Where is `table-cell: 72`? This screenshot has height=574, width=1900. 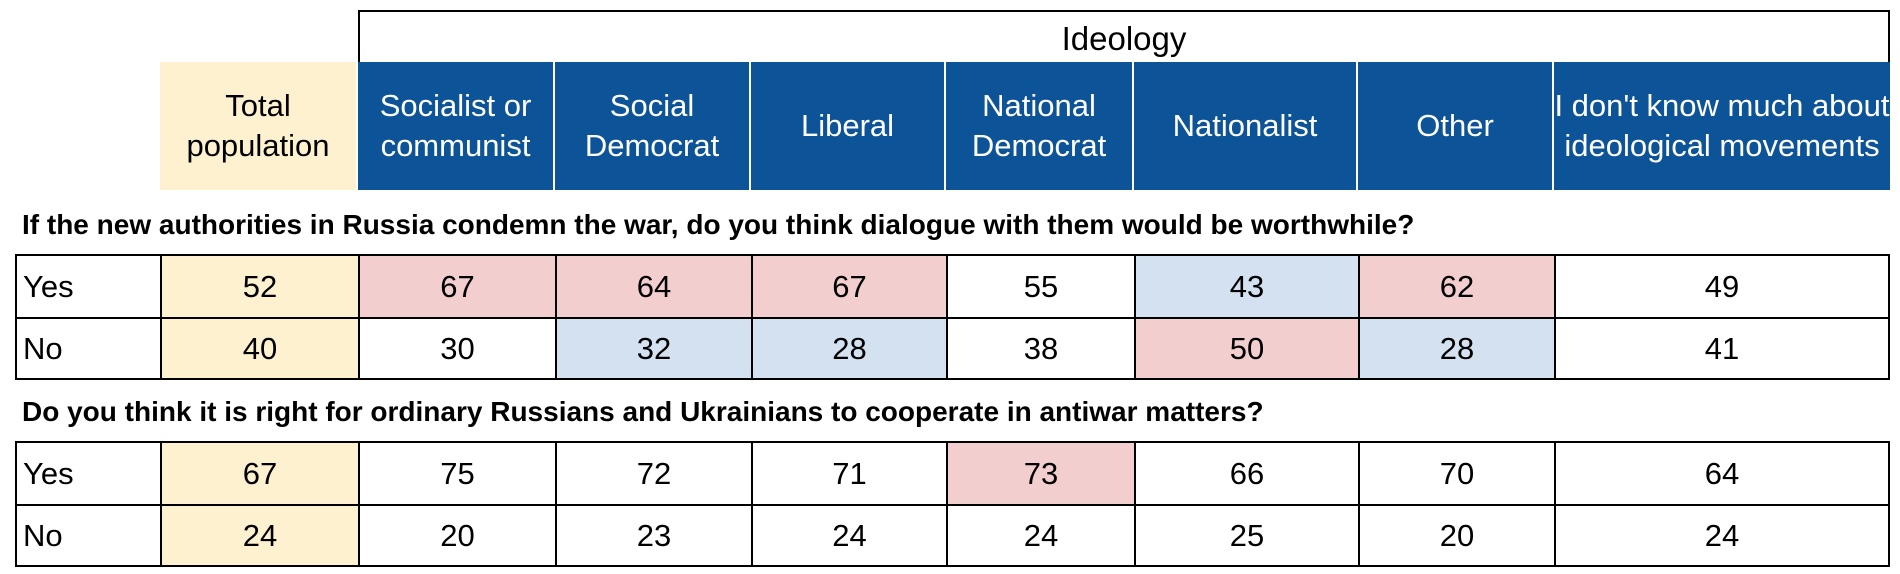
table-cell: 72 is located at coordinates (653, 472).